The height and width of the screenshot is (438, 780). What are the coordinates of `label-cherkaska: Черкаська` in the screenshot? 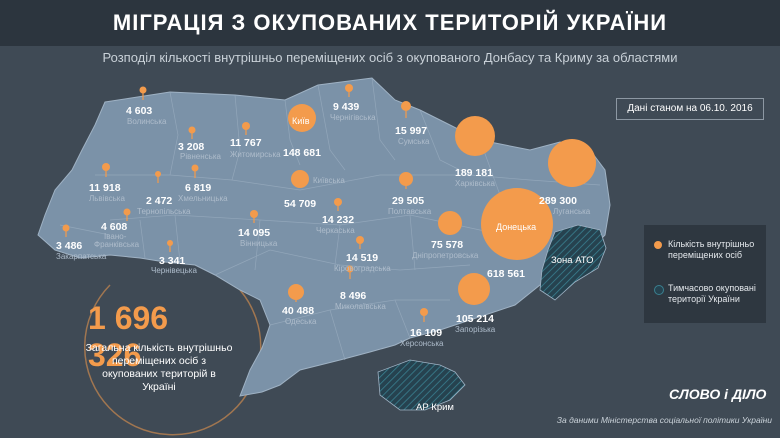 It's located at (335, 230).